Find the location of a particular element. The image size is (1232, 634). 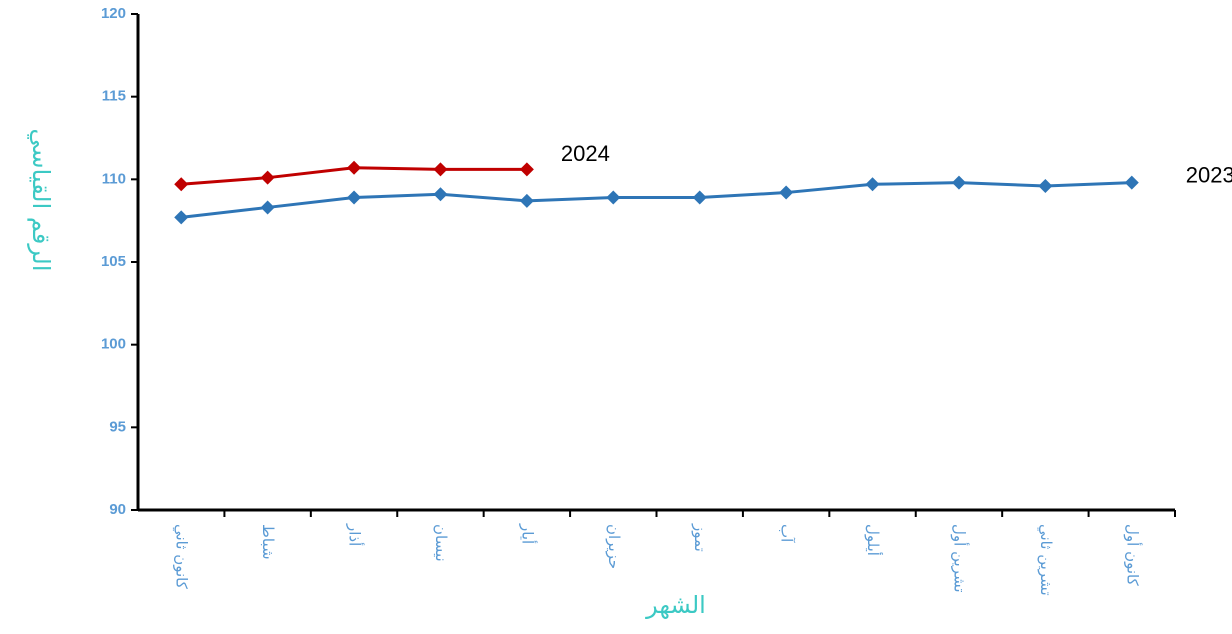

x-axis-title: الشهر is located at coordinates (675, 605).